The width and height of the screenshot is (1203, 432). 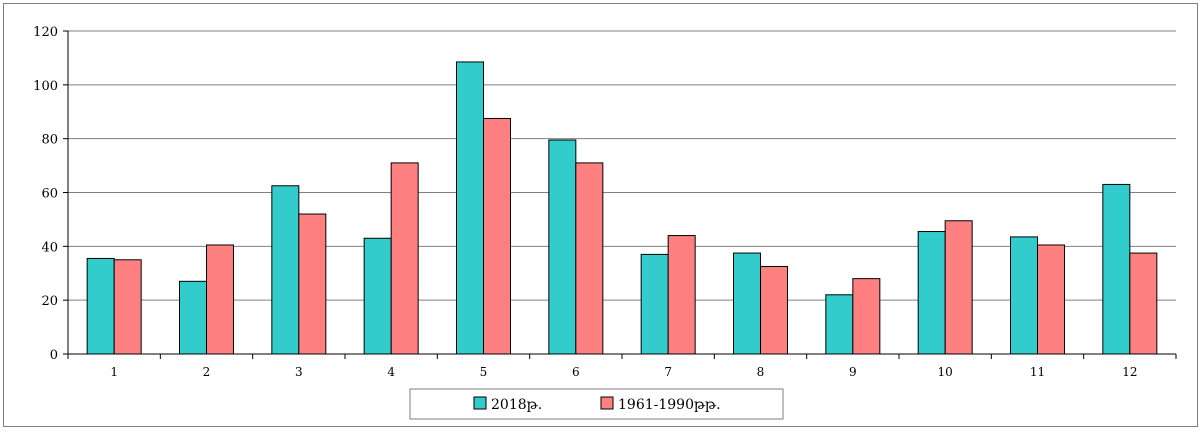 I want to click on x-tick-label: 11, so click(x=1037, y=372).